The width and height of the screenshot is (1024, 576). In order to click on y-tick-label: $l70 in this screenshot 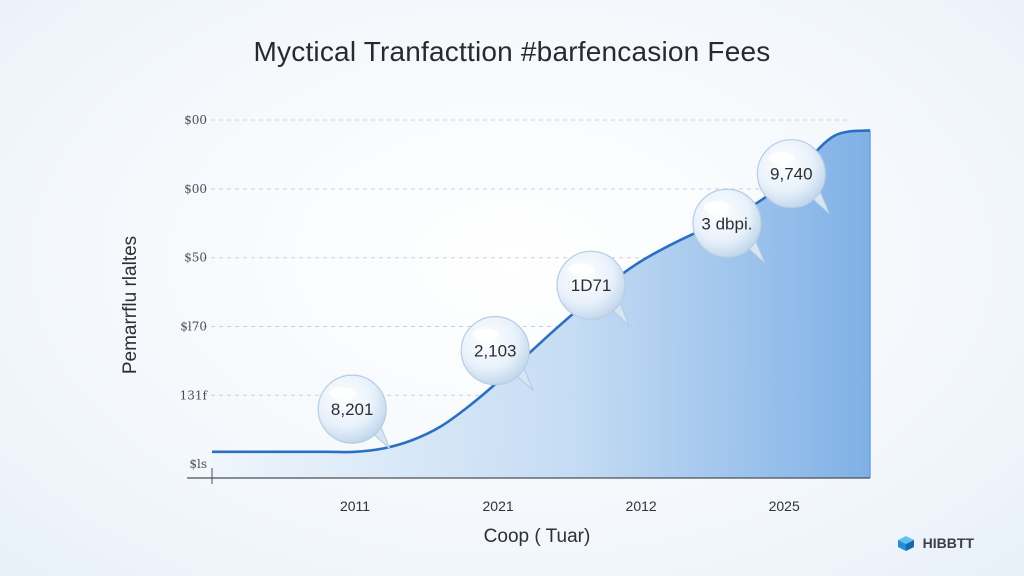, I will do `click(193, 327)`.